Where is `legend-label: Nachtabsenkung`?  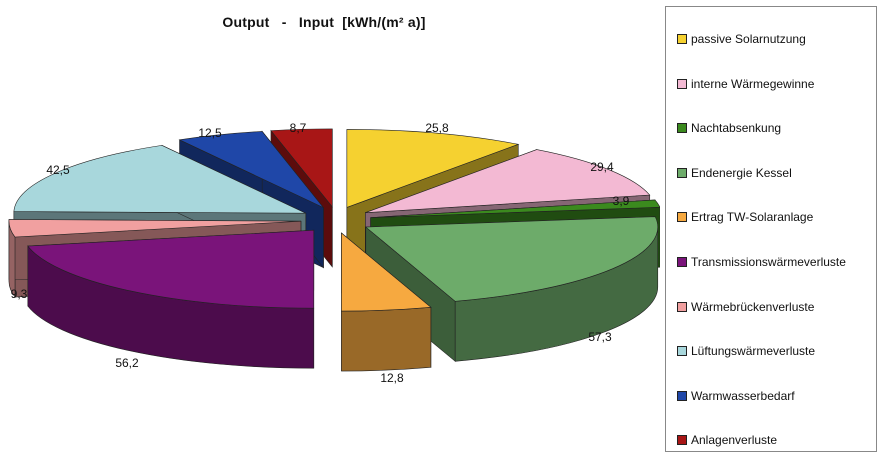
legend-label: Nachtabsenkung is located at coordinates (736, 128).